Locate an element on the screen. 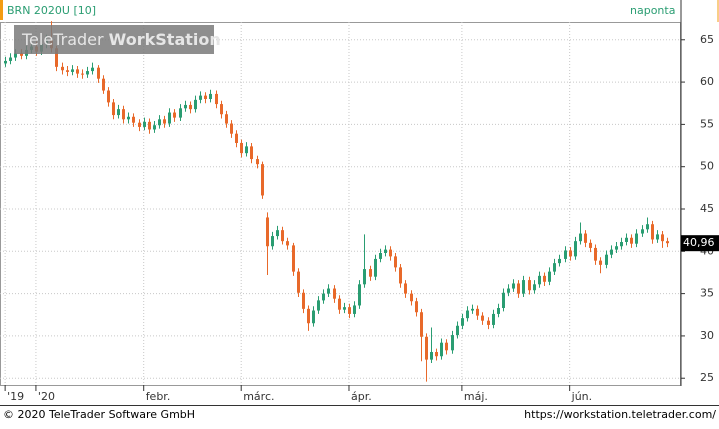 The height and width of the screenshot is (429, 719). x-tick-label: ápr. is located at coordinates (361, 396).